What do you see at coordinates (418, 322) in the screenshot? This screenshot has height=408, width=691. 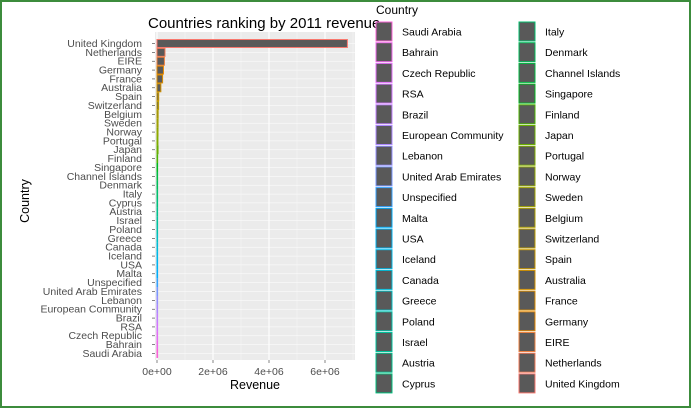 I see `legend-label: Poland` at bounding box center [418, 322].